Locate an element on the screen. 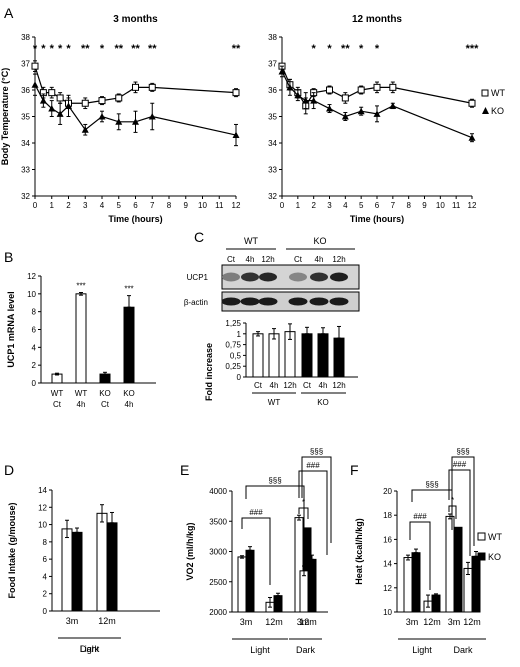 The image size is (520, 667). chart-5-bar-wt is located at coordinates (67, 570).